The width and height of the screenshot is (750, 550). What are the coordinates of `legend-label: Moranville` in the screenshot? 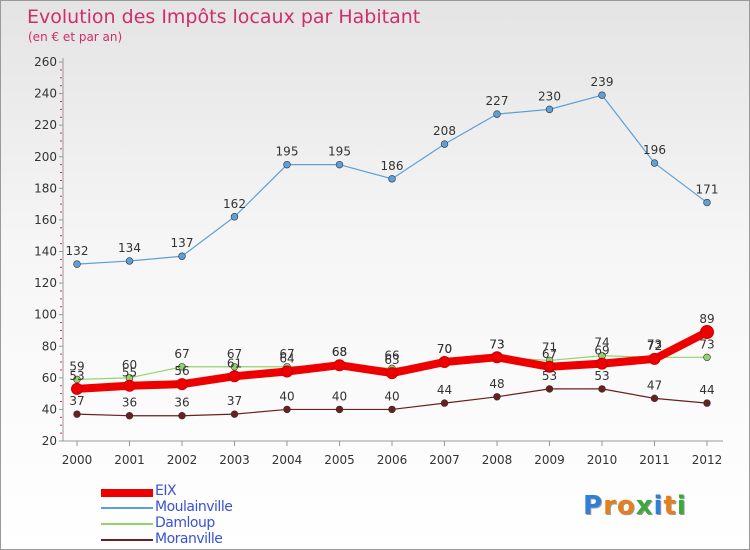 It's located at (189, 539).